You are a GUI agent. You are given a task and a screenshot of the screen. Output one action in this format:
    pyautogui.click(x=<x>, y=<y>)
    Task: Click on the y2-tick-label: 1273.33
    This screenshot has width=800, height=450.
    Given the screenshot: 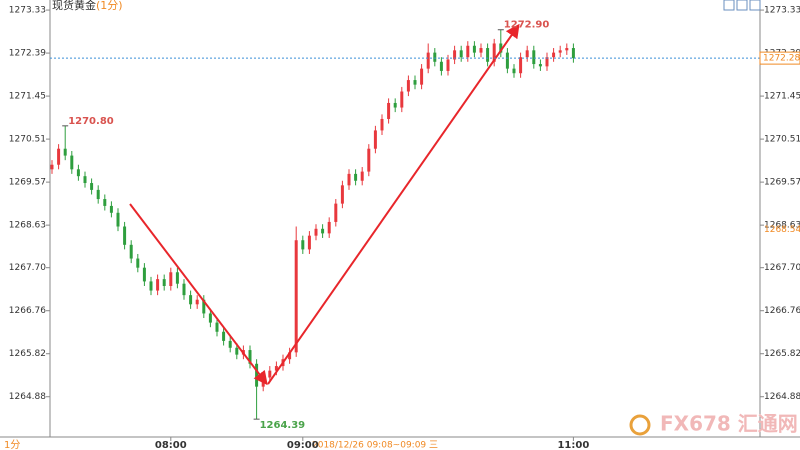 What is the action you would take?
    pyautogui.click(x=782, y=11)
    